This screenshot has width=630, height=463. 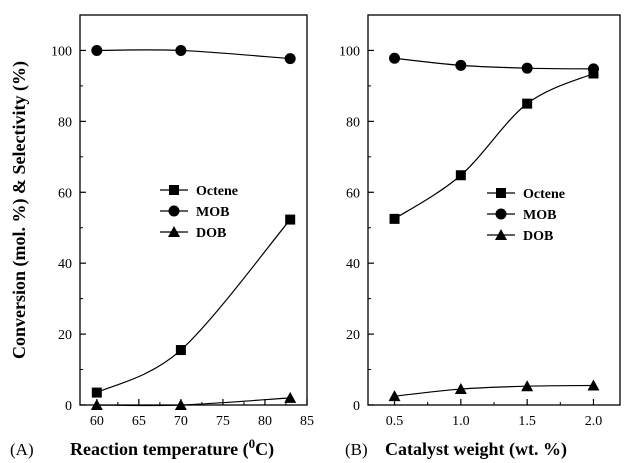 I want to click on panel-a-y-tick-label: 100, so click(x=61, y=51).